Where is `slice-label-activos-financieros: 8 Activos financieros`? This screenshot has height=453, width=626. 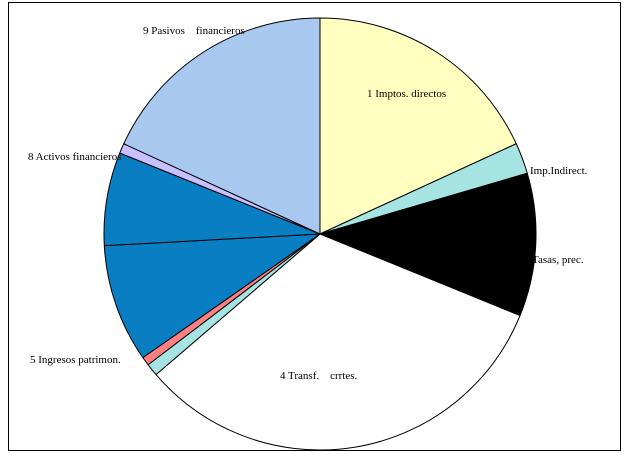 slice-label-activos-financieros: 8 Activos financieros is located at coordinates (74, 157).